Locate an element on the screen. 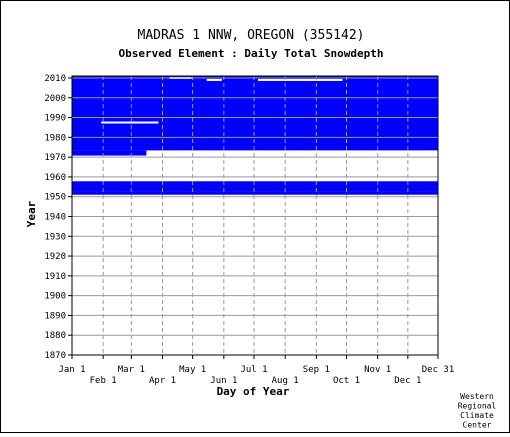 The height and width of the screenshot is (437, 510). y-tick-label: 2010 is located at coordinates (55, 79).